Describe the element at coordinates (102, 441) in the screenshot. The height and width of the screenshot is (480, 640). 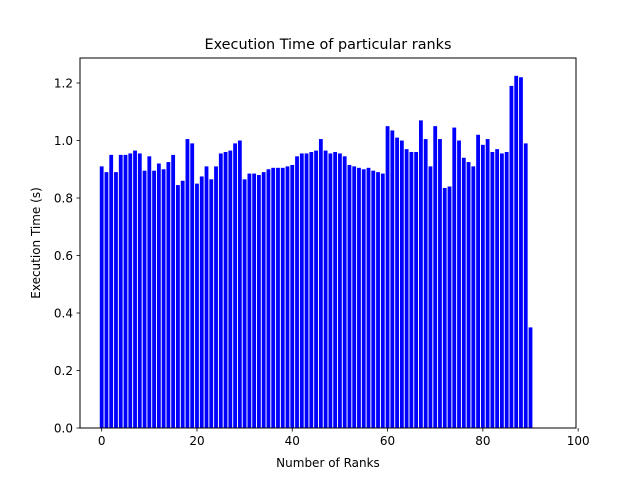
I see `x-tick-label: 0` at that location.